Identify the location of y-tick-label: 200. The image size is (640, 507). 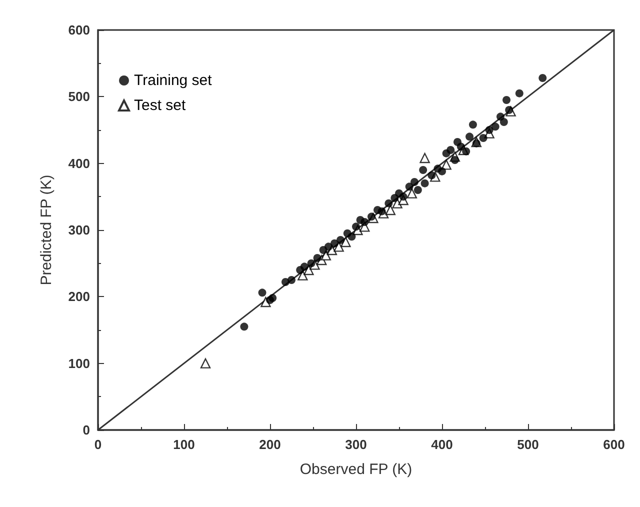
(79, 296).